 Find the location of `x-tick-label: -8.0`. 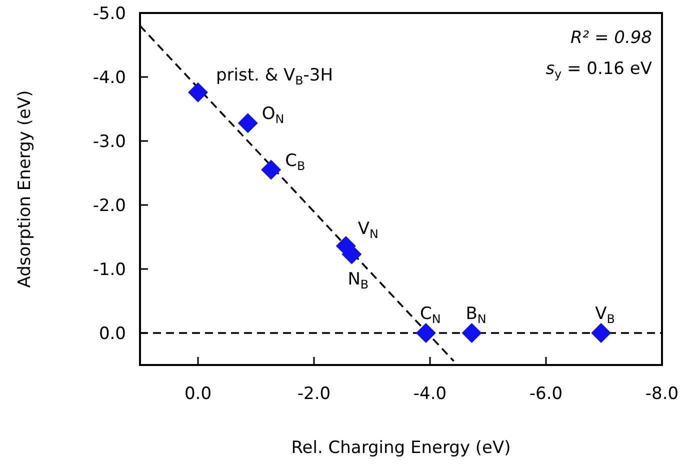

x-tick-label: -8.0 is located at coordinates (662, 394).